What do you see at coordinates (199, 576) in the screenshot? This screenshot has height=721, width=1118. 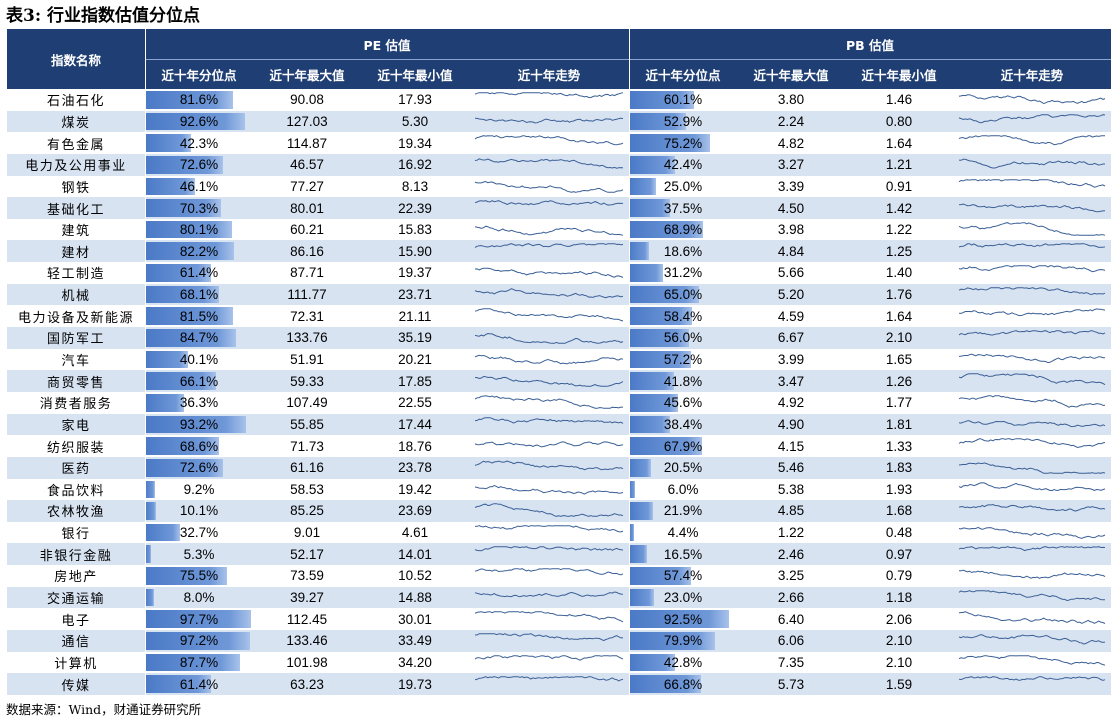 I see `pe-percentile-cell: 75.5%` at bounding box center [199, 576].